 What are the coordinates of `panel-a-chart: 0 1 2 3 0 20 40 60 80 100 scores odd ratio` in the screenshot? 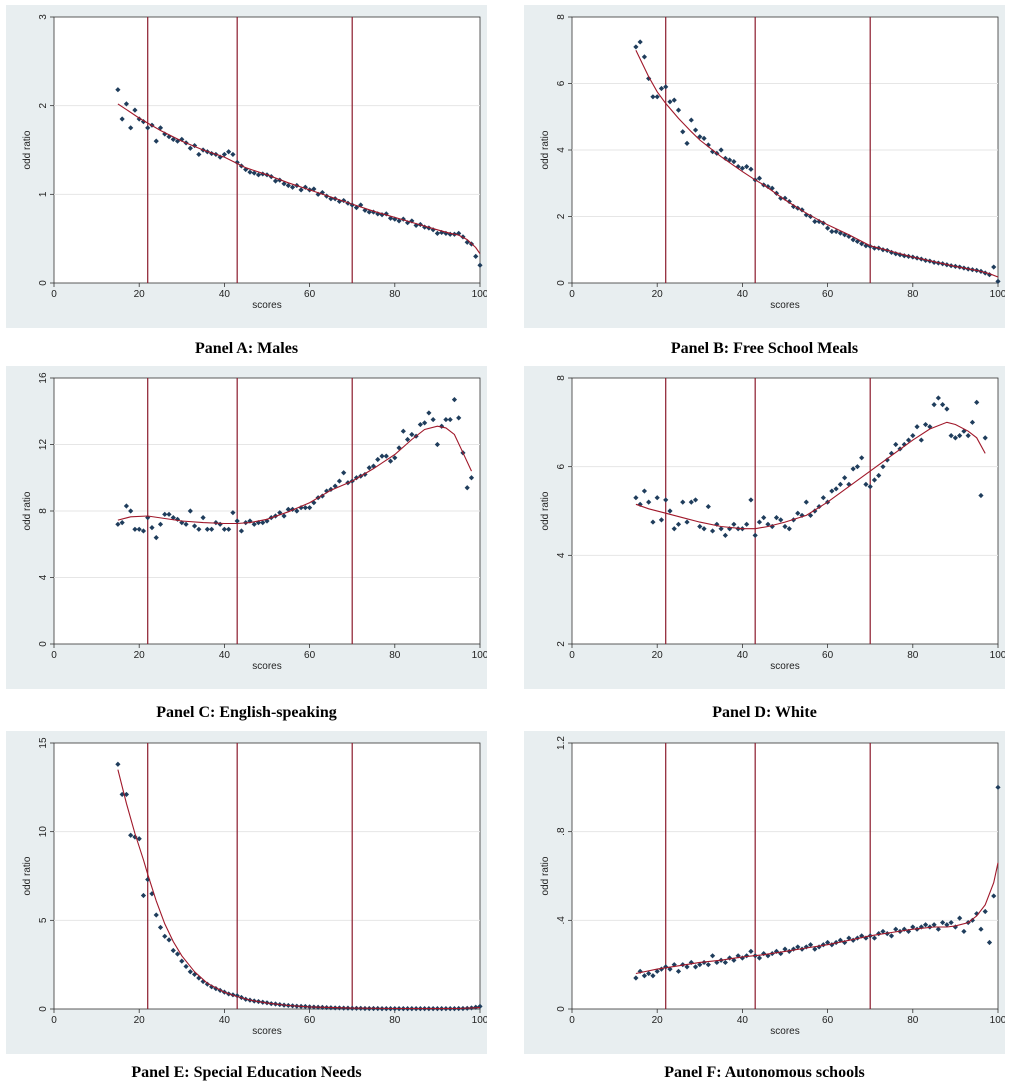 It's located at (246, 166).